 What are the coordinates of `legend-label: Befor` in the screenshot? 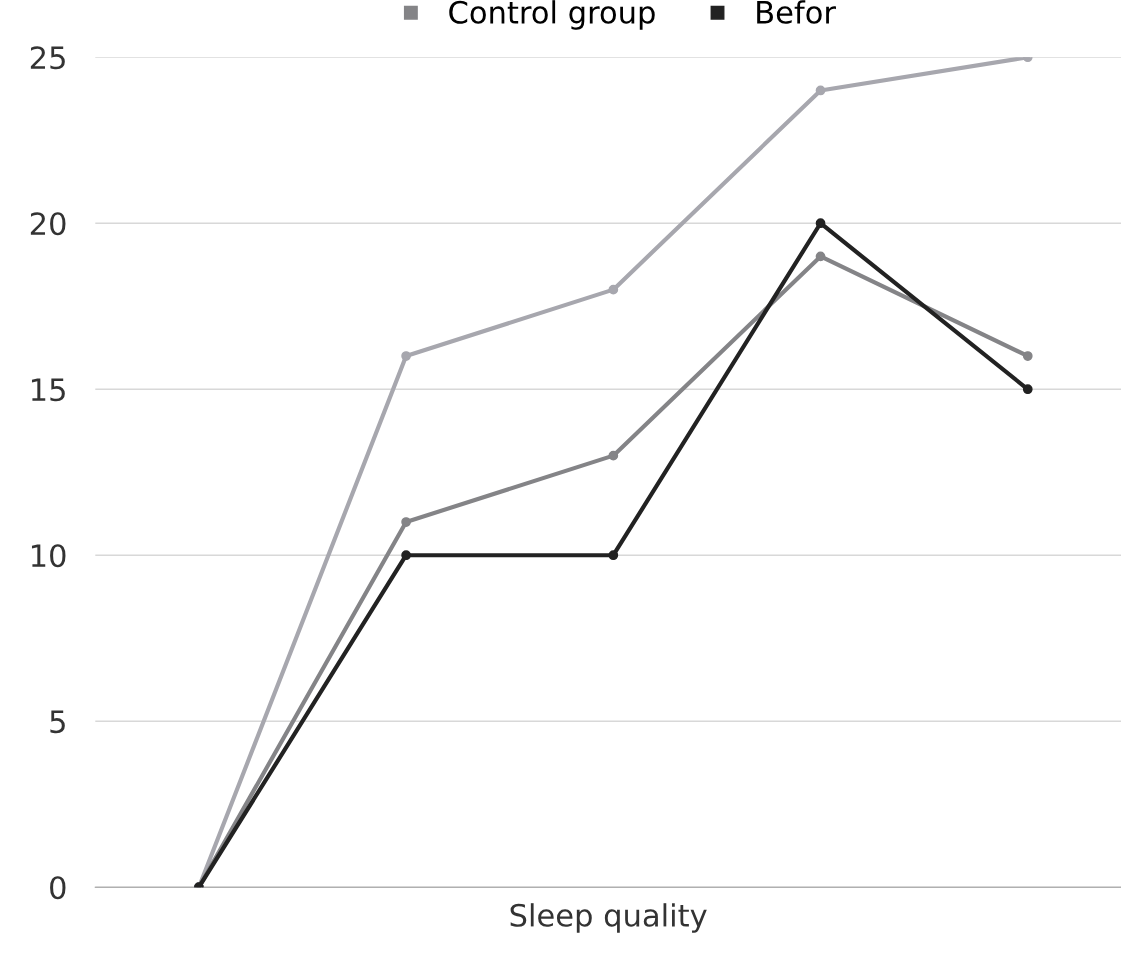 It's located at (796, 12).